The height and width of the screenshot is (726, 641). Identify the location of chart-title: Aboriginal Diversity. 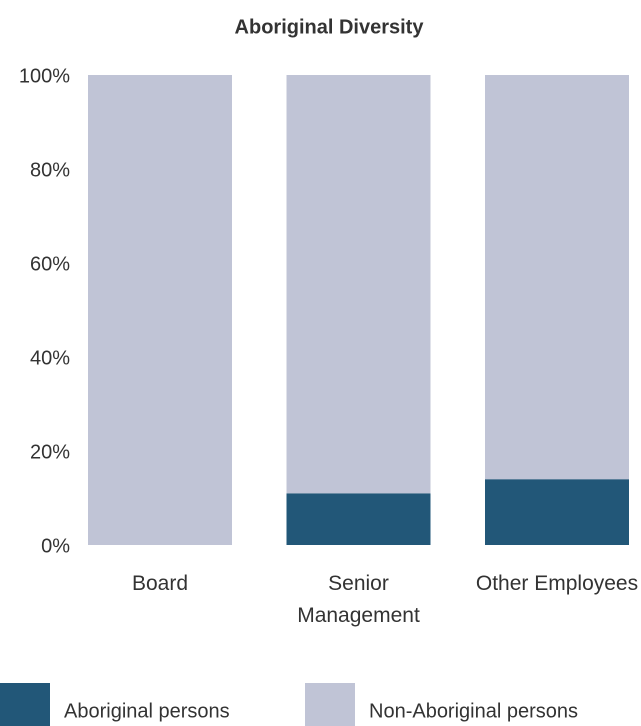
(330, 27).